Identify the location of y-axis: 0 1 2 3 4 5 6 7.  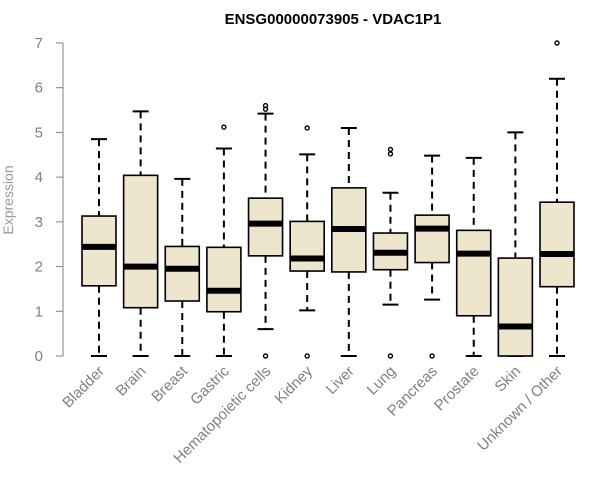
(49, 200).